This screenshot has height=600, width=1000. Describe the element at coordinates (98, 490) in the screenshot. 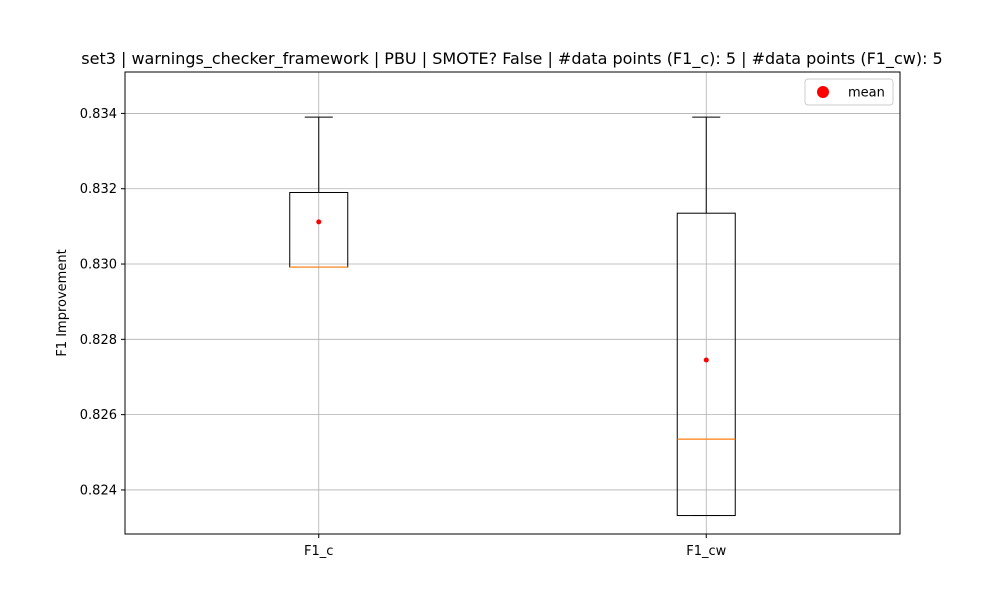

I see `y-tick-label: 0.824` at that location.